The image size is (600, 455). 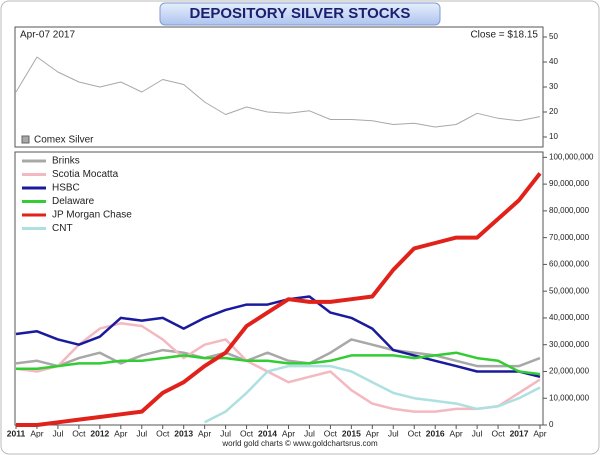 I want to click on x-tick-label: 2017, so click(x=519, y=433).